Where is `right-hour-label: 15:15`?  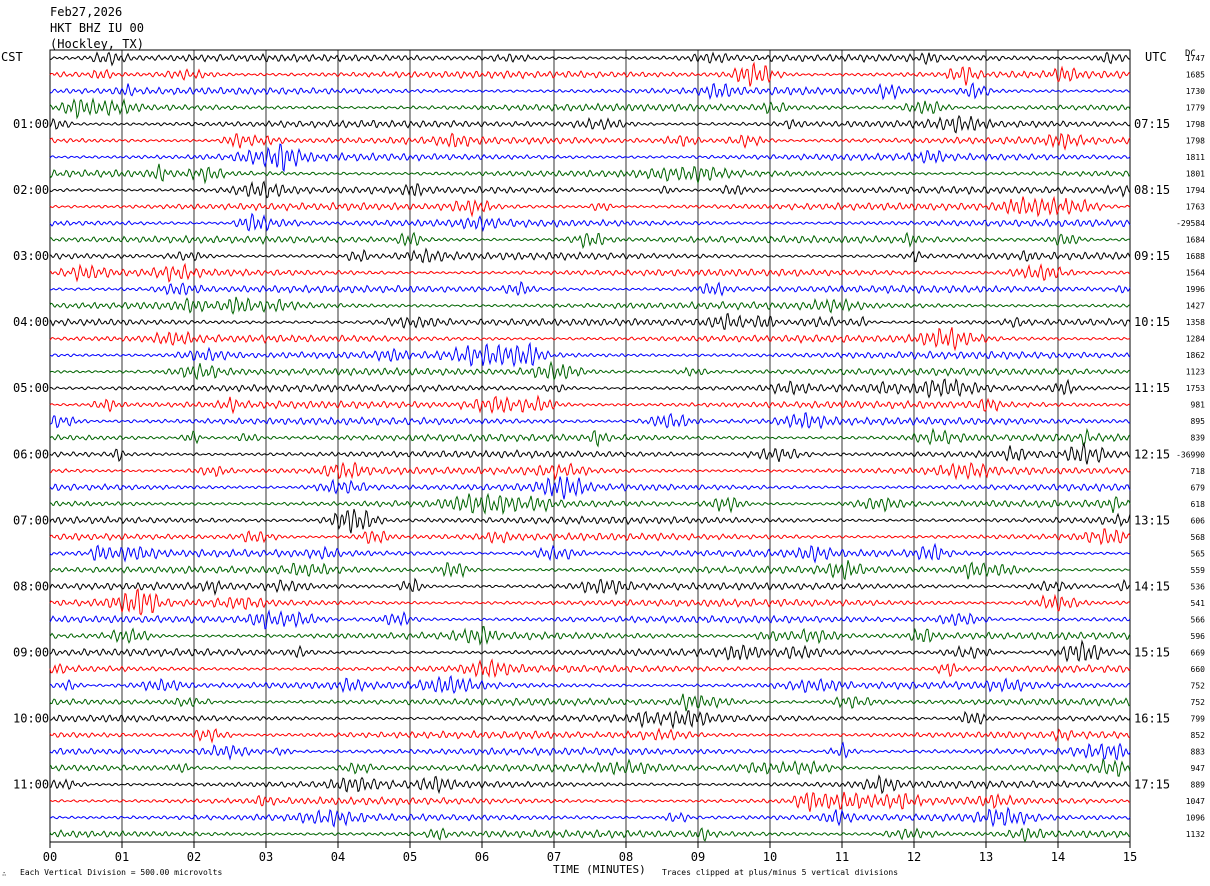
right-hour-label: 15:15 is located at coordinates (1152, 652).